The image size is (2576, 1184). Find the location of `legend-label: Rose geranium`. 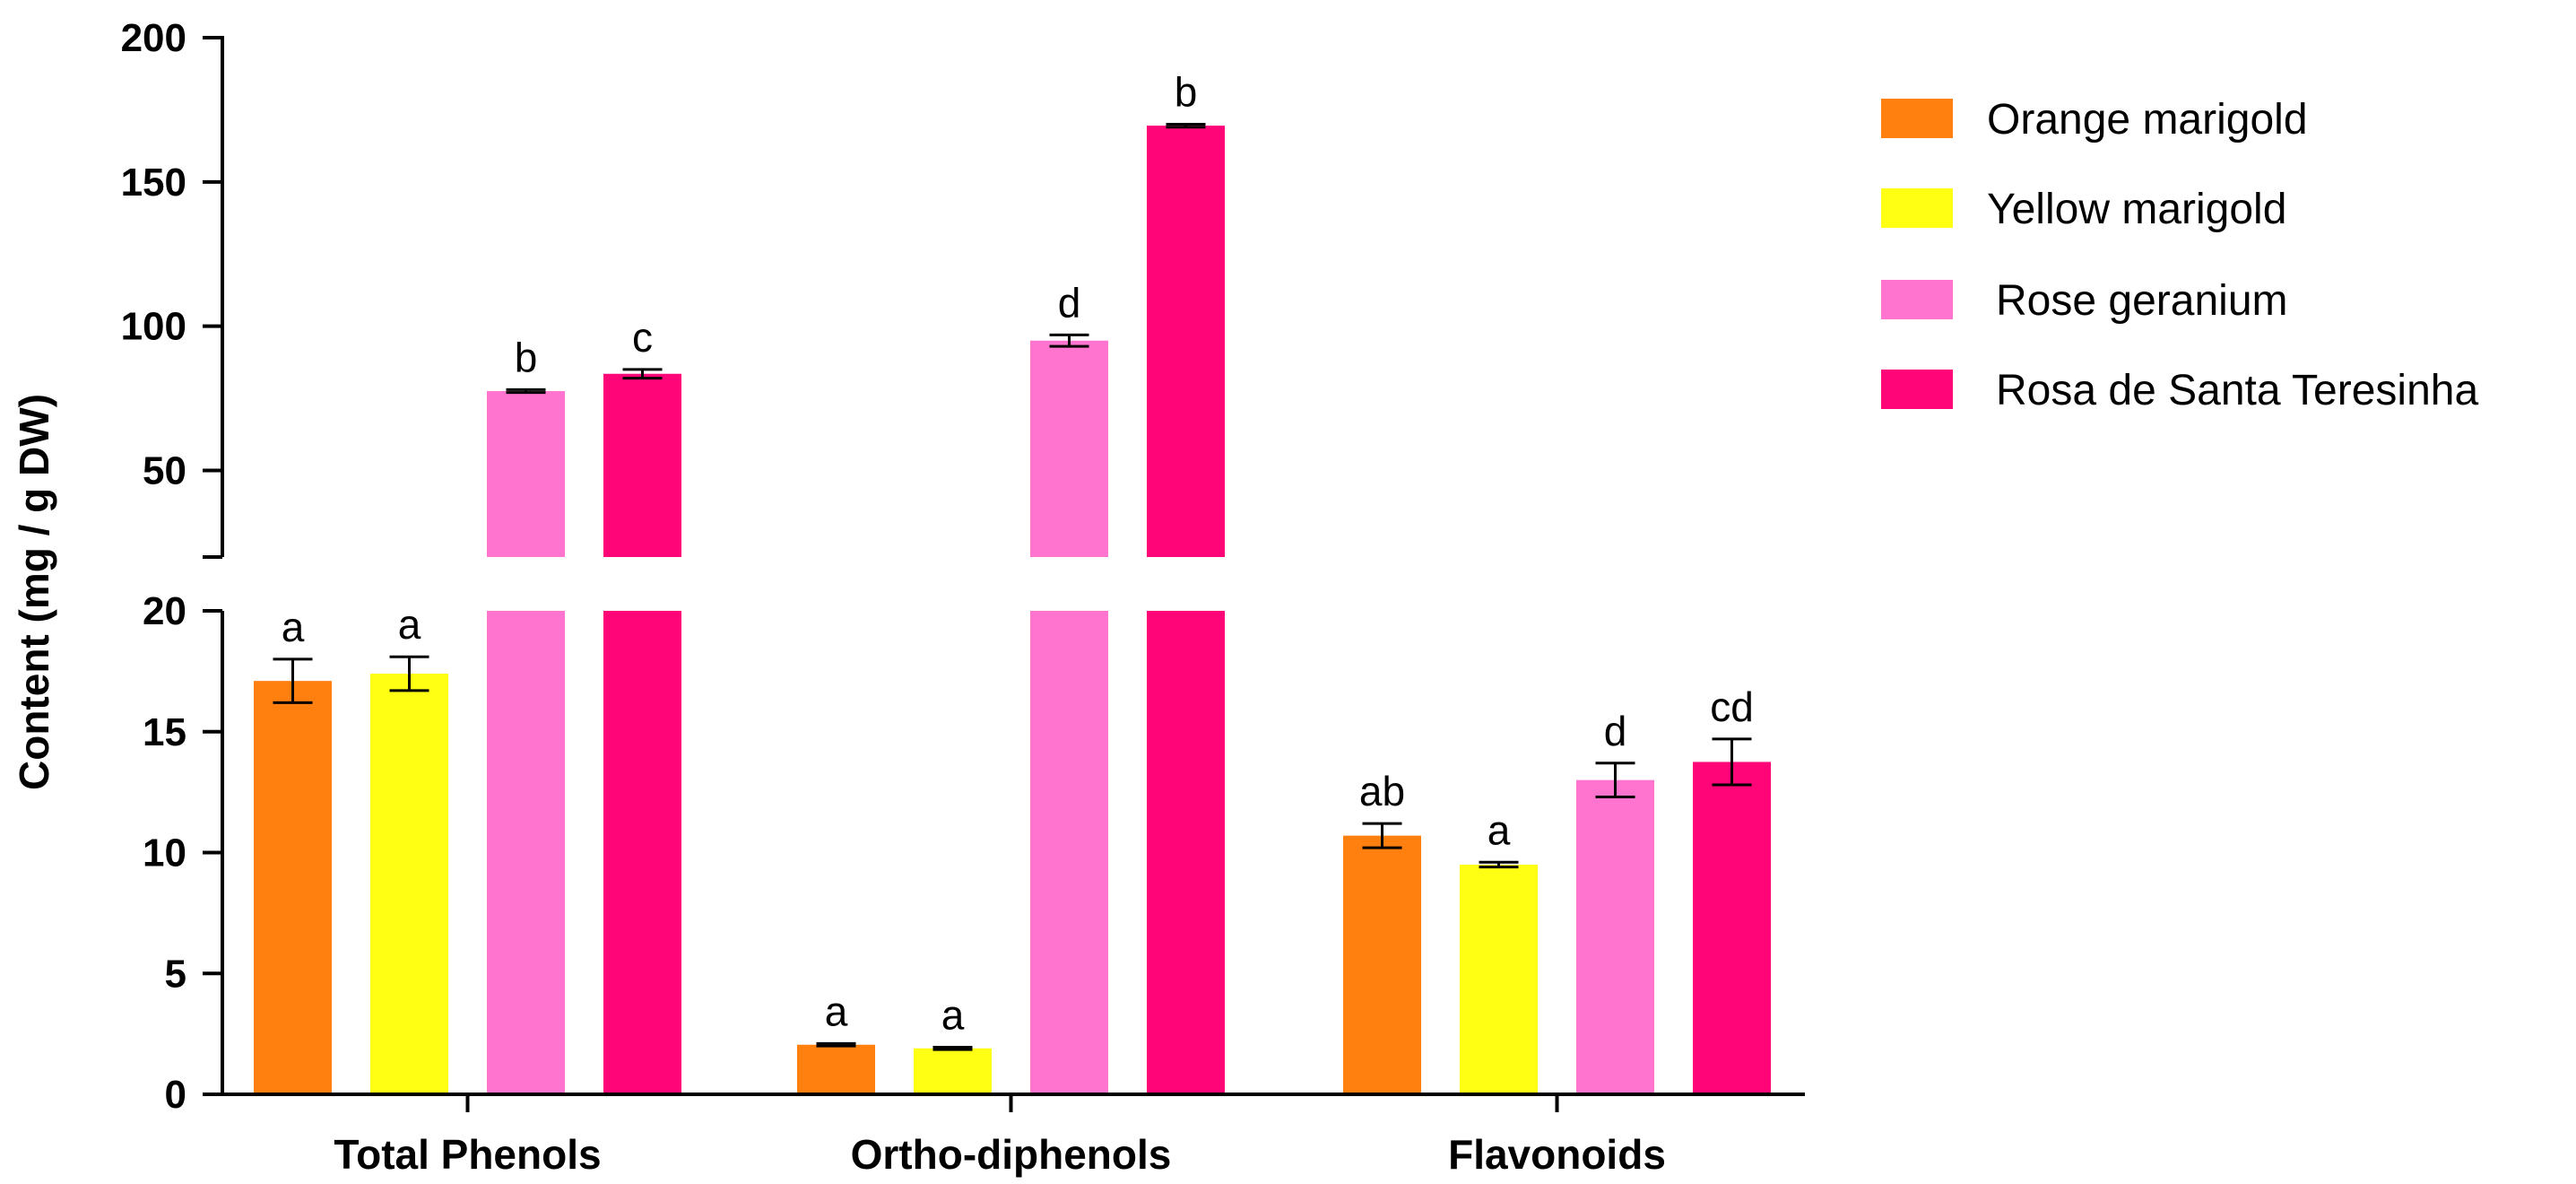

legend-label: Rose geranium is located at coordinates (2142, 301).